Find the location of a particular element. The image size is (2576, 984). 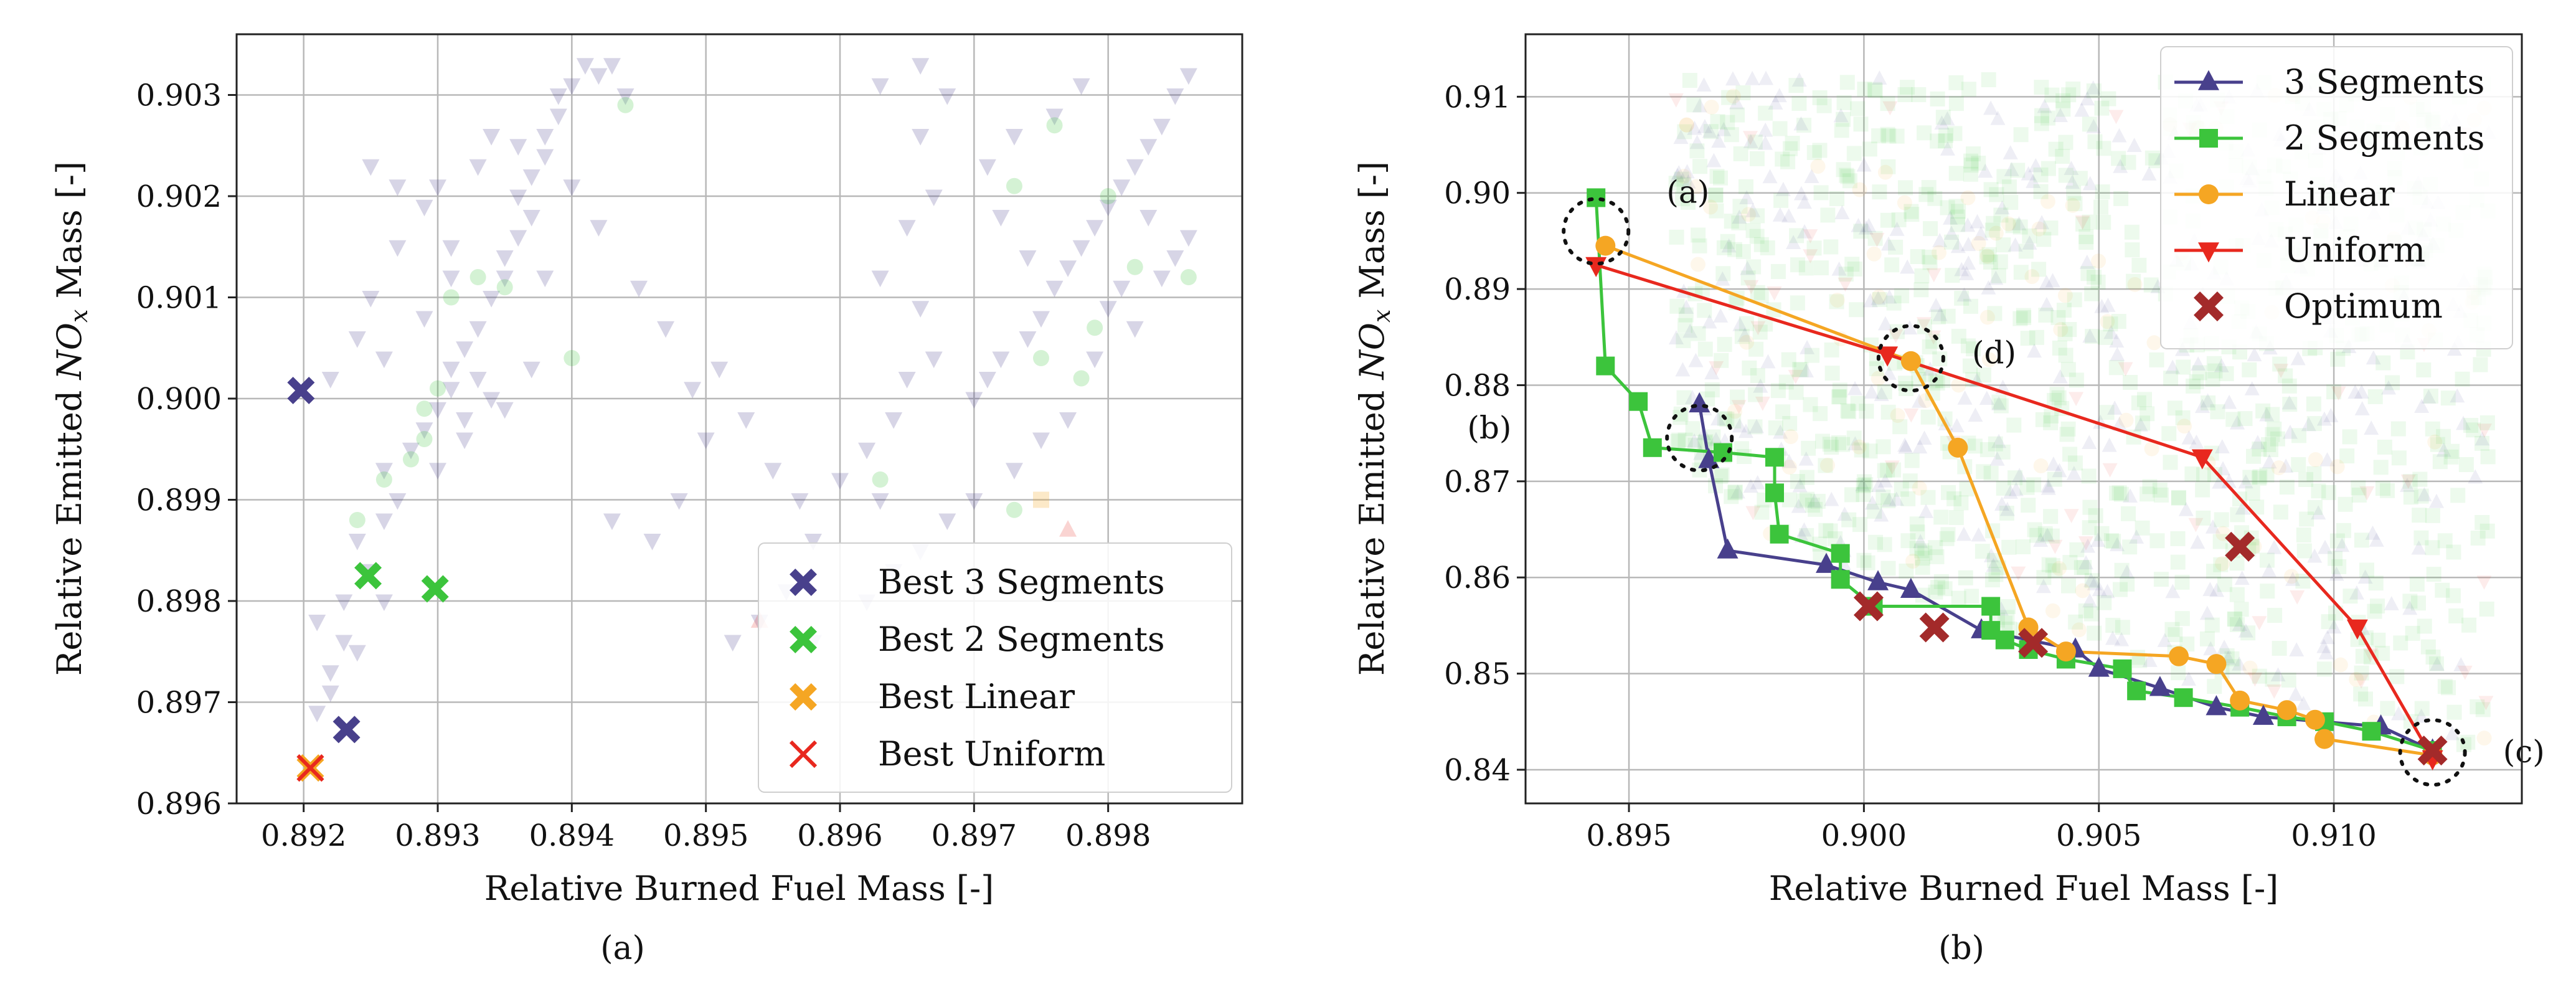

x-ticks-a: 0.892 0.893 0.894 0.895 0.896 0.897 0.898 is located at coordinates (706, 828).